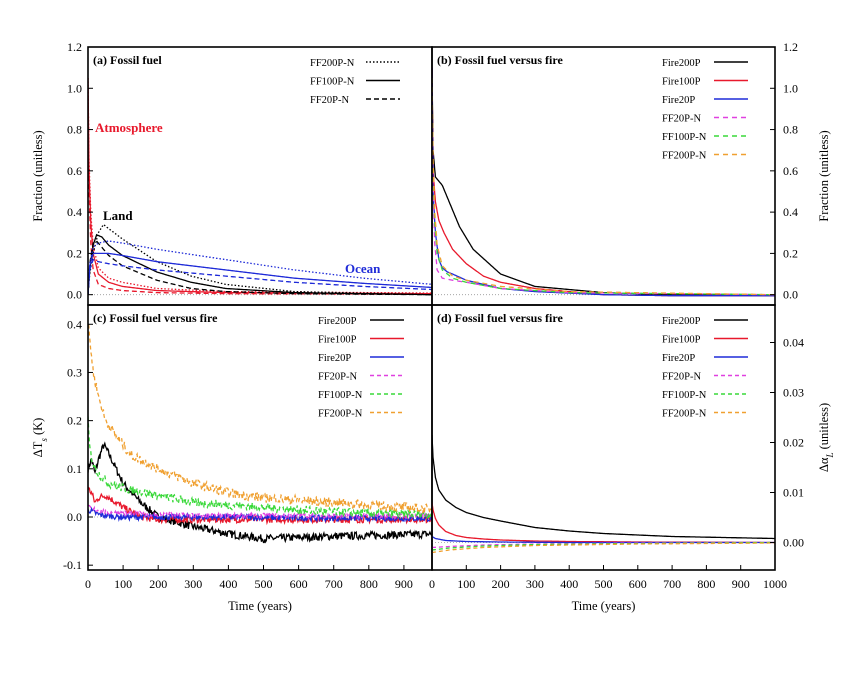  I want to click on legend-label-c-0: Fire200P, so click(337, 321).